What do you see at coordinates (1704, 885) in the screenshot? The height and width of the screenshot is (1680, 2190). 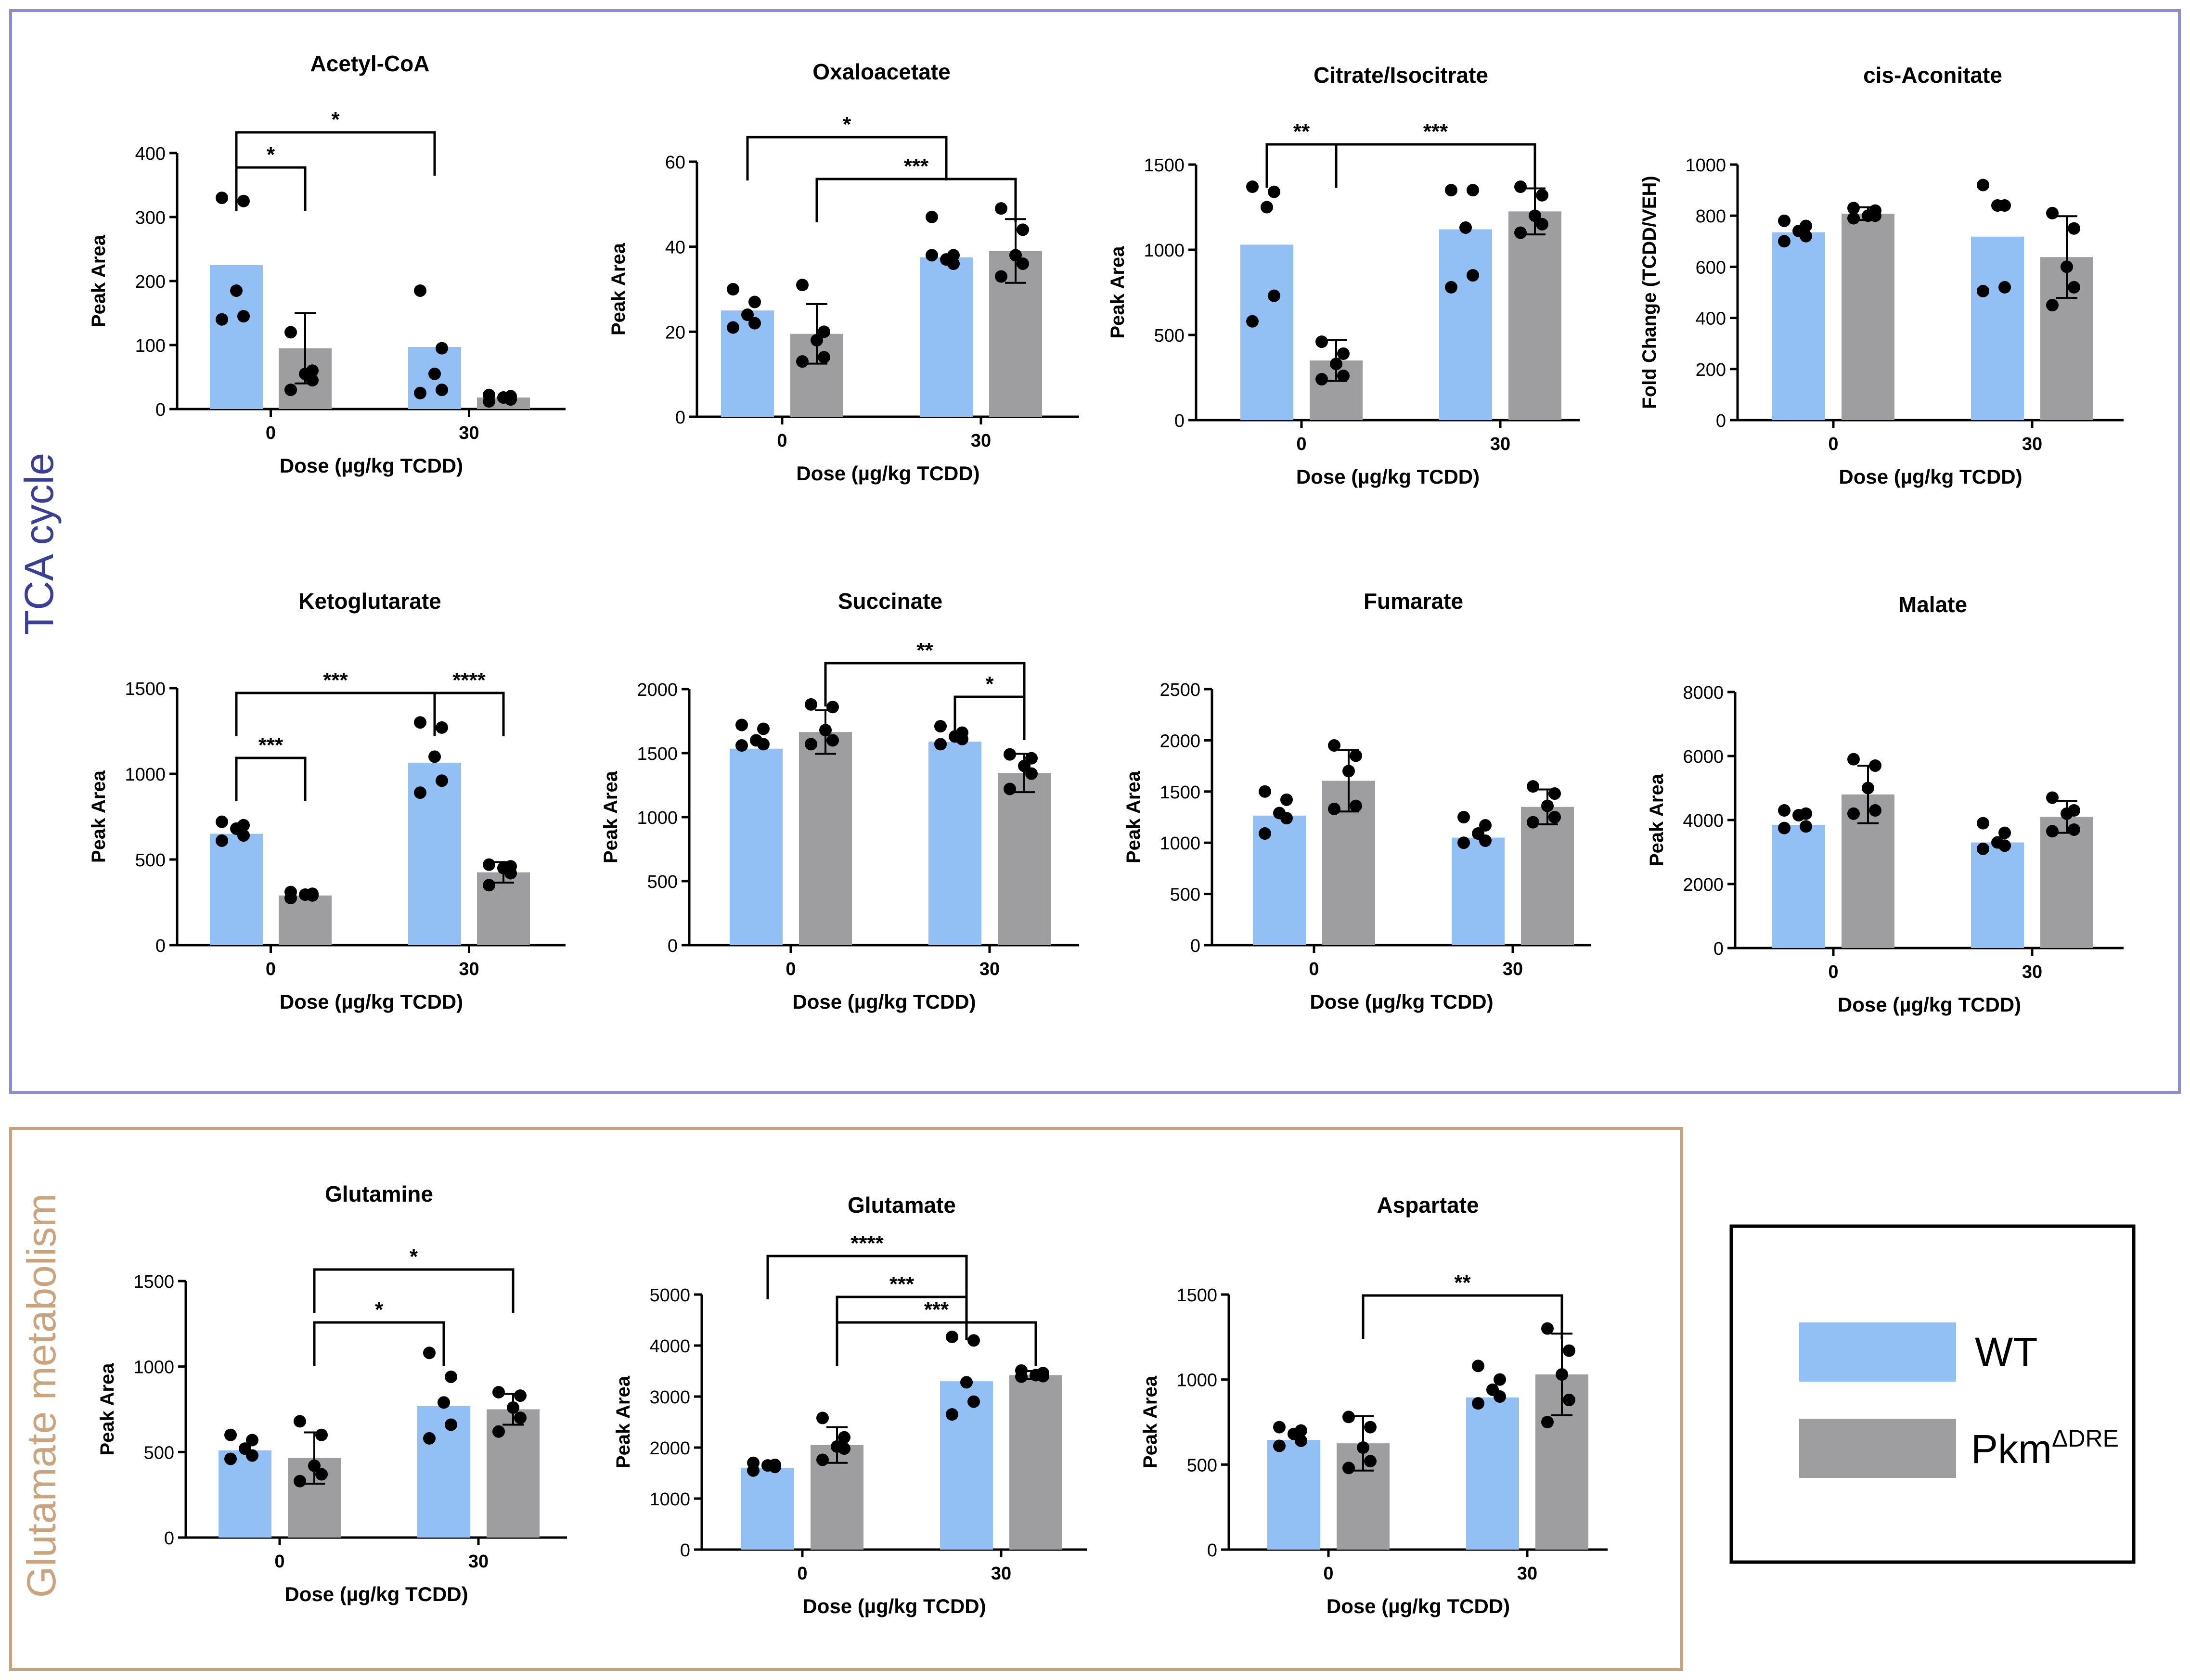 I see `y-tick-label: 2000` at bounding box center [1704, 885].